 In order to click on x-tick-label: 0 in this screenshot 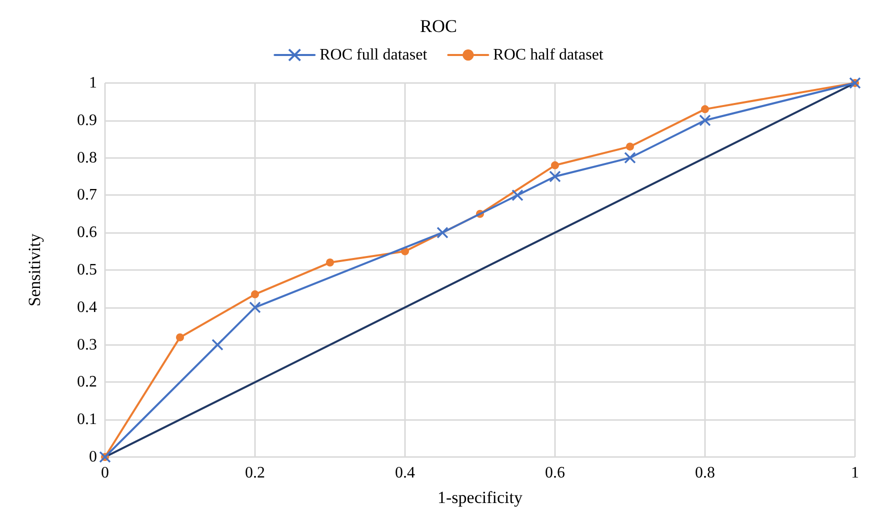, I will do `click(105, 473)`.